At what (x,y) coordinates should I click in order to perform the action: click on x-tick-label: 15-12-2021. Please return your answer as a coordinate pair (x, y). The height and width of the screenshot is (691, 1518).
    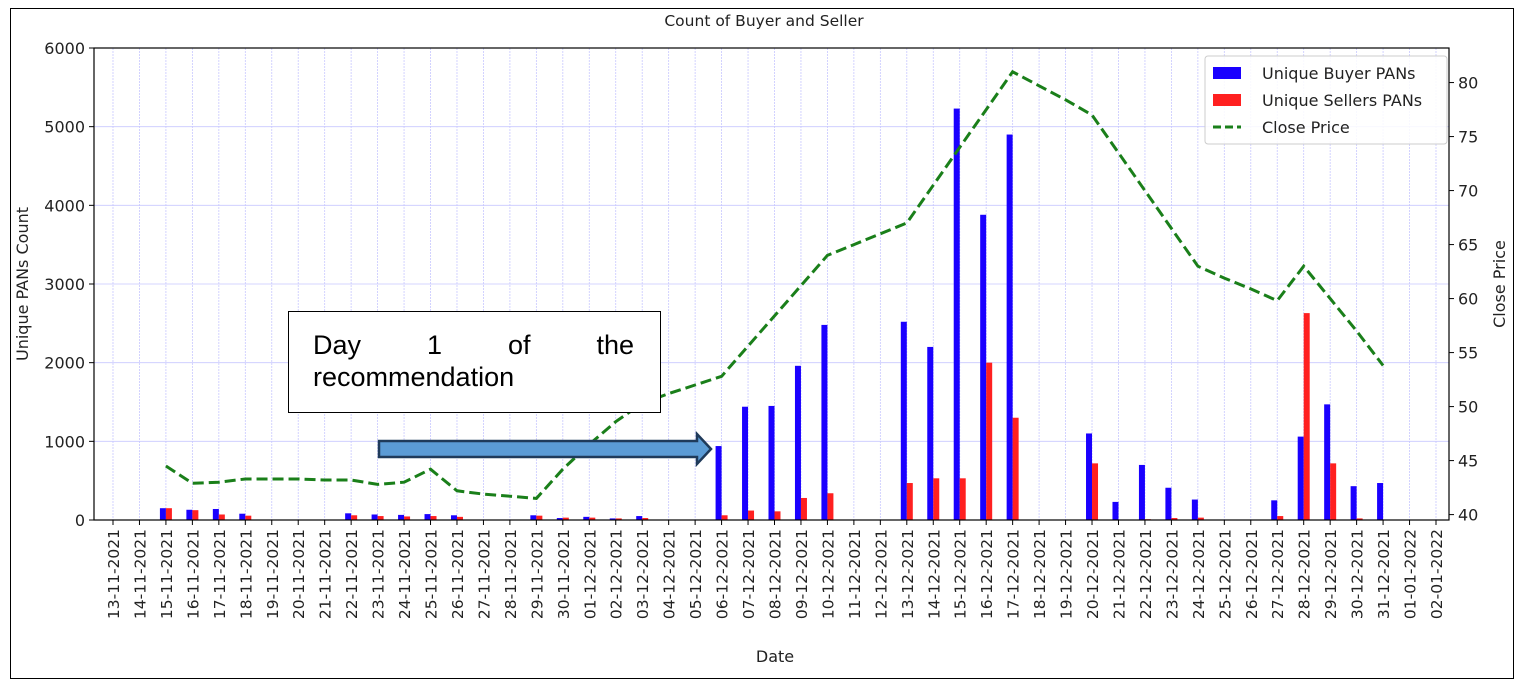
    Looking at the image, I should click on (961, 574).